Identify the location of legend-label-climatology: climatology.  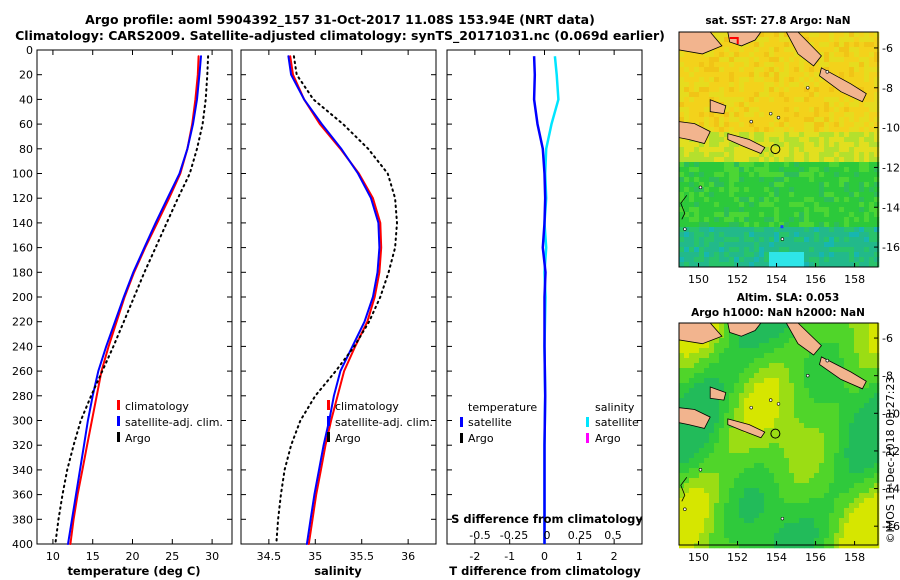
(367, 406).